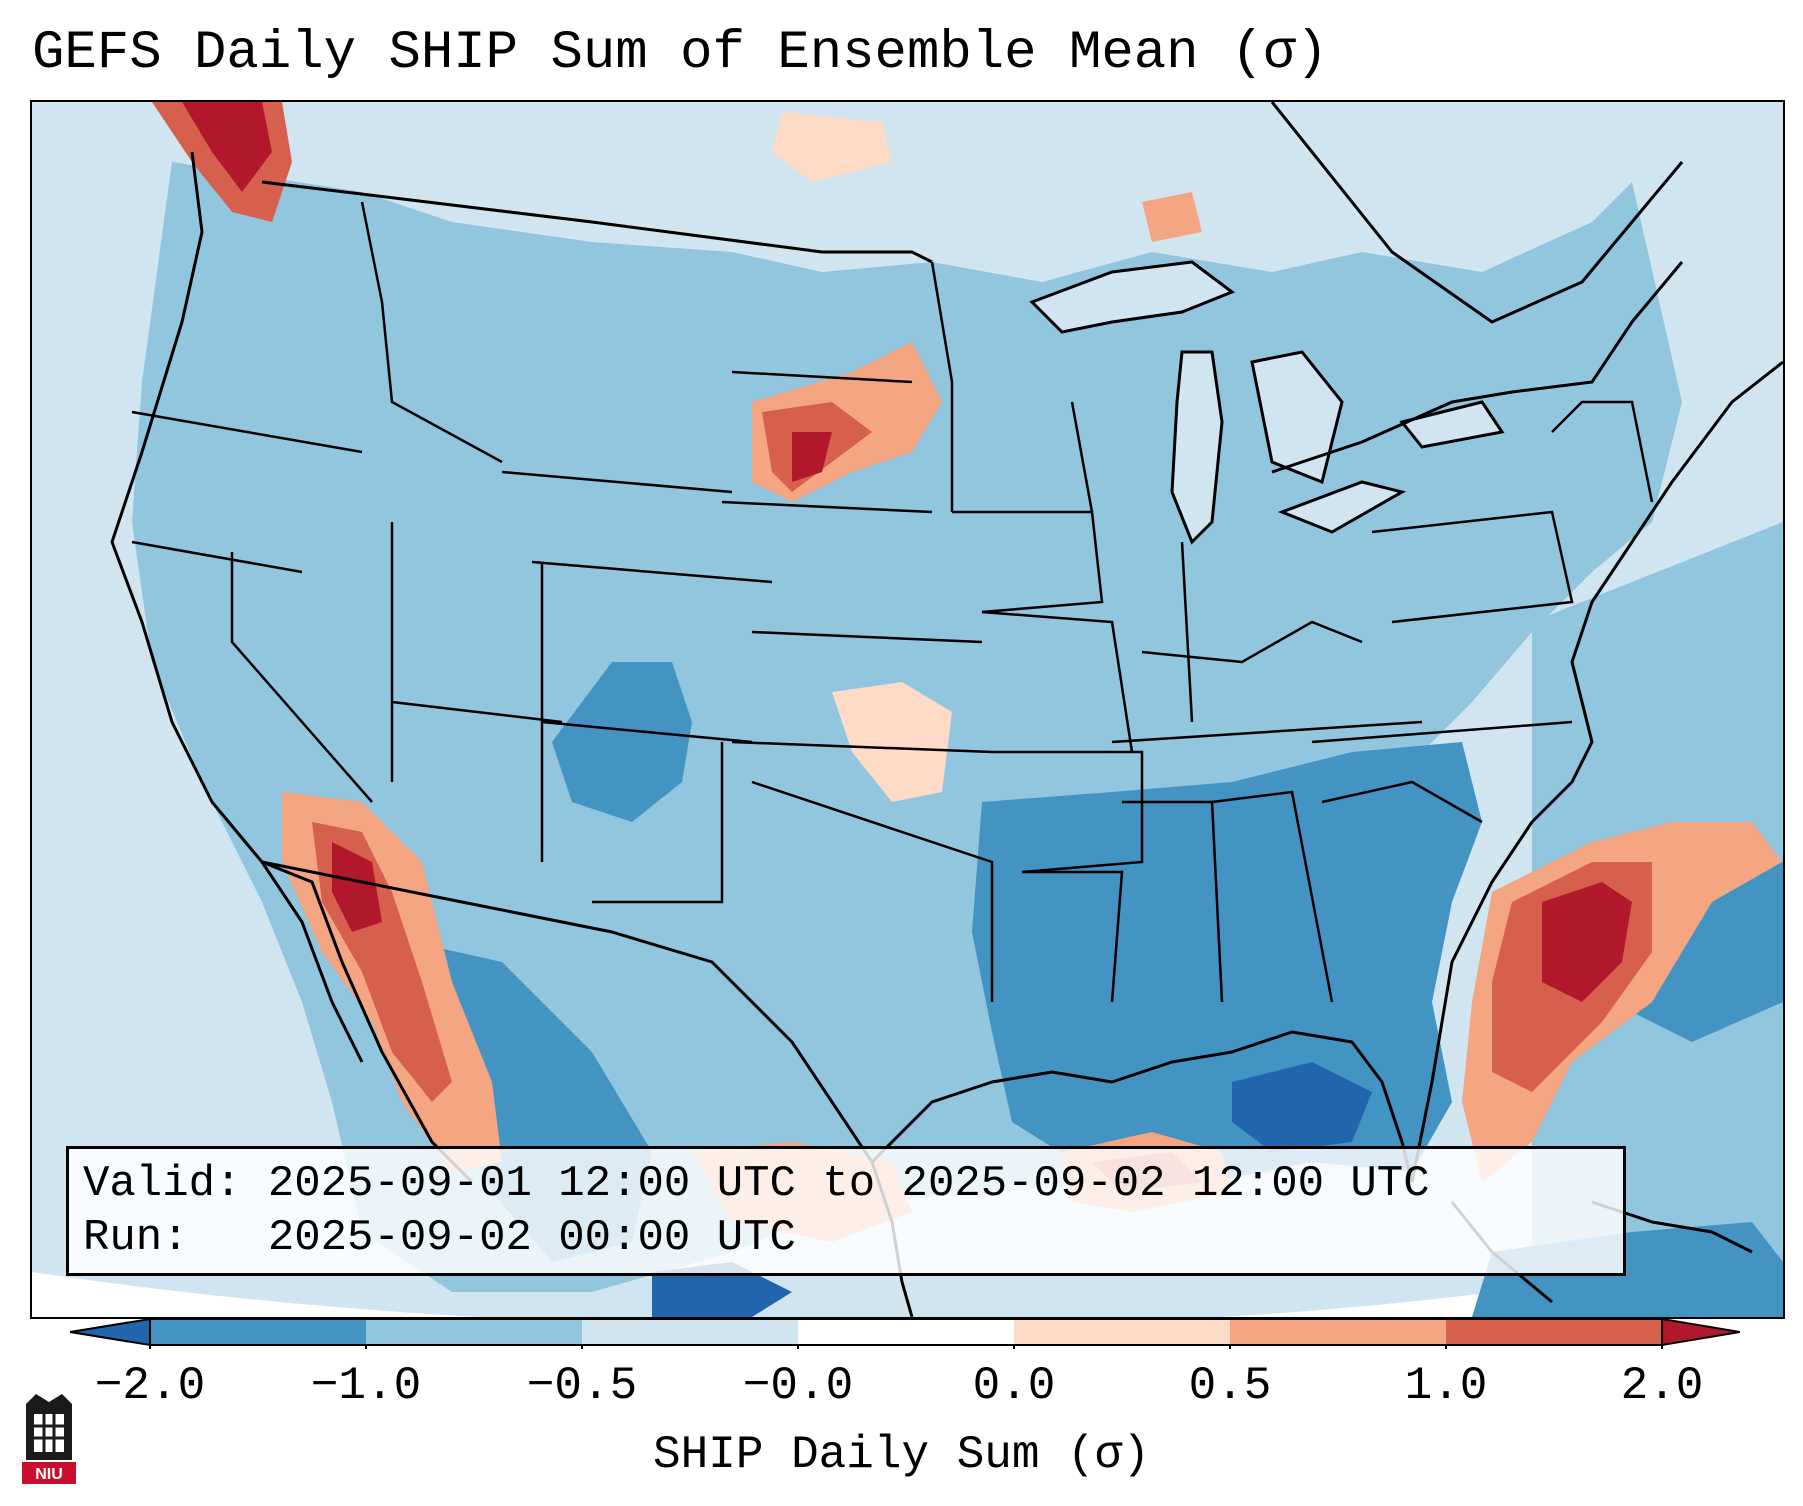  What do you see at coordinates (1172, 217) in the screenshot?
I see `field-lightred-ontario` at bounding box center [1172, 217].